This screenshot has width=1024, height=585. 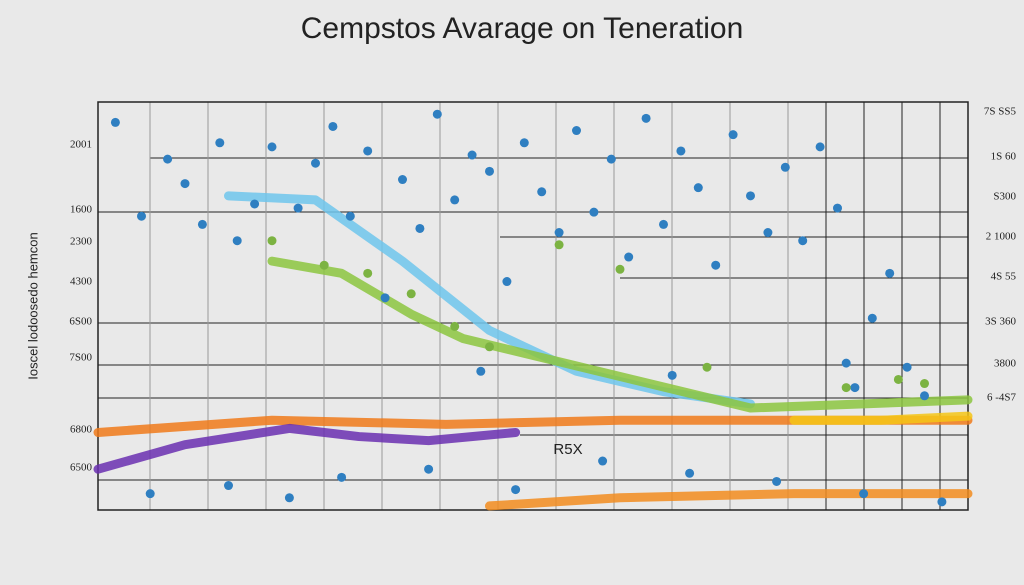 I want to click on left-label: 6S00, so click(x=80, y=322).